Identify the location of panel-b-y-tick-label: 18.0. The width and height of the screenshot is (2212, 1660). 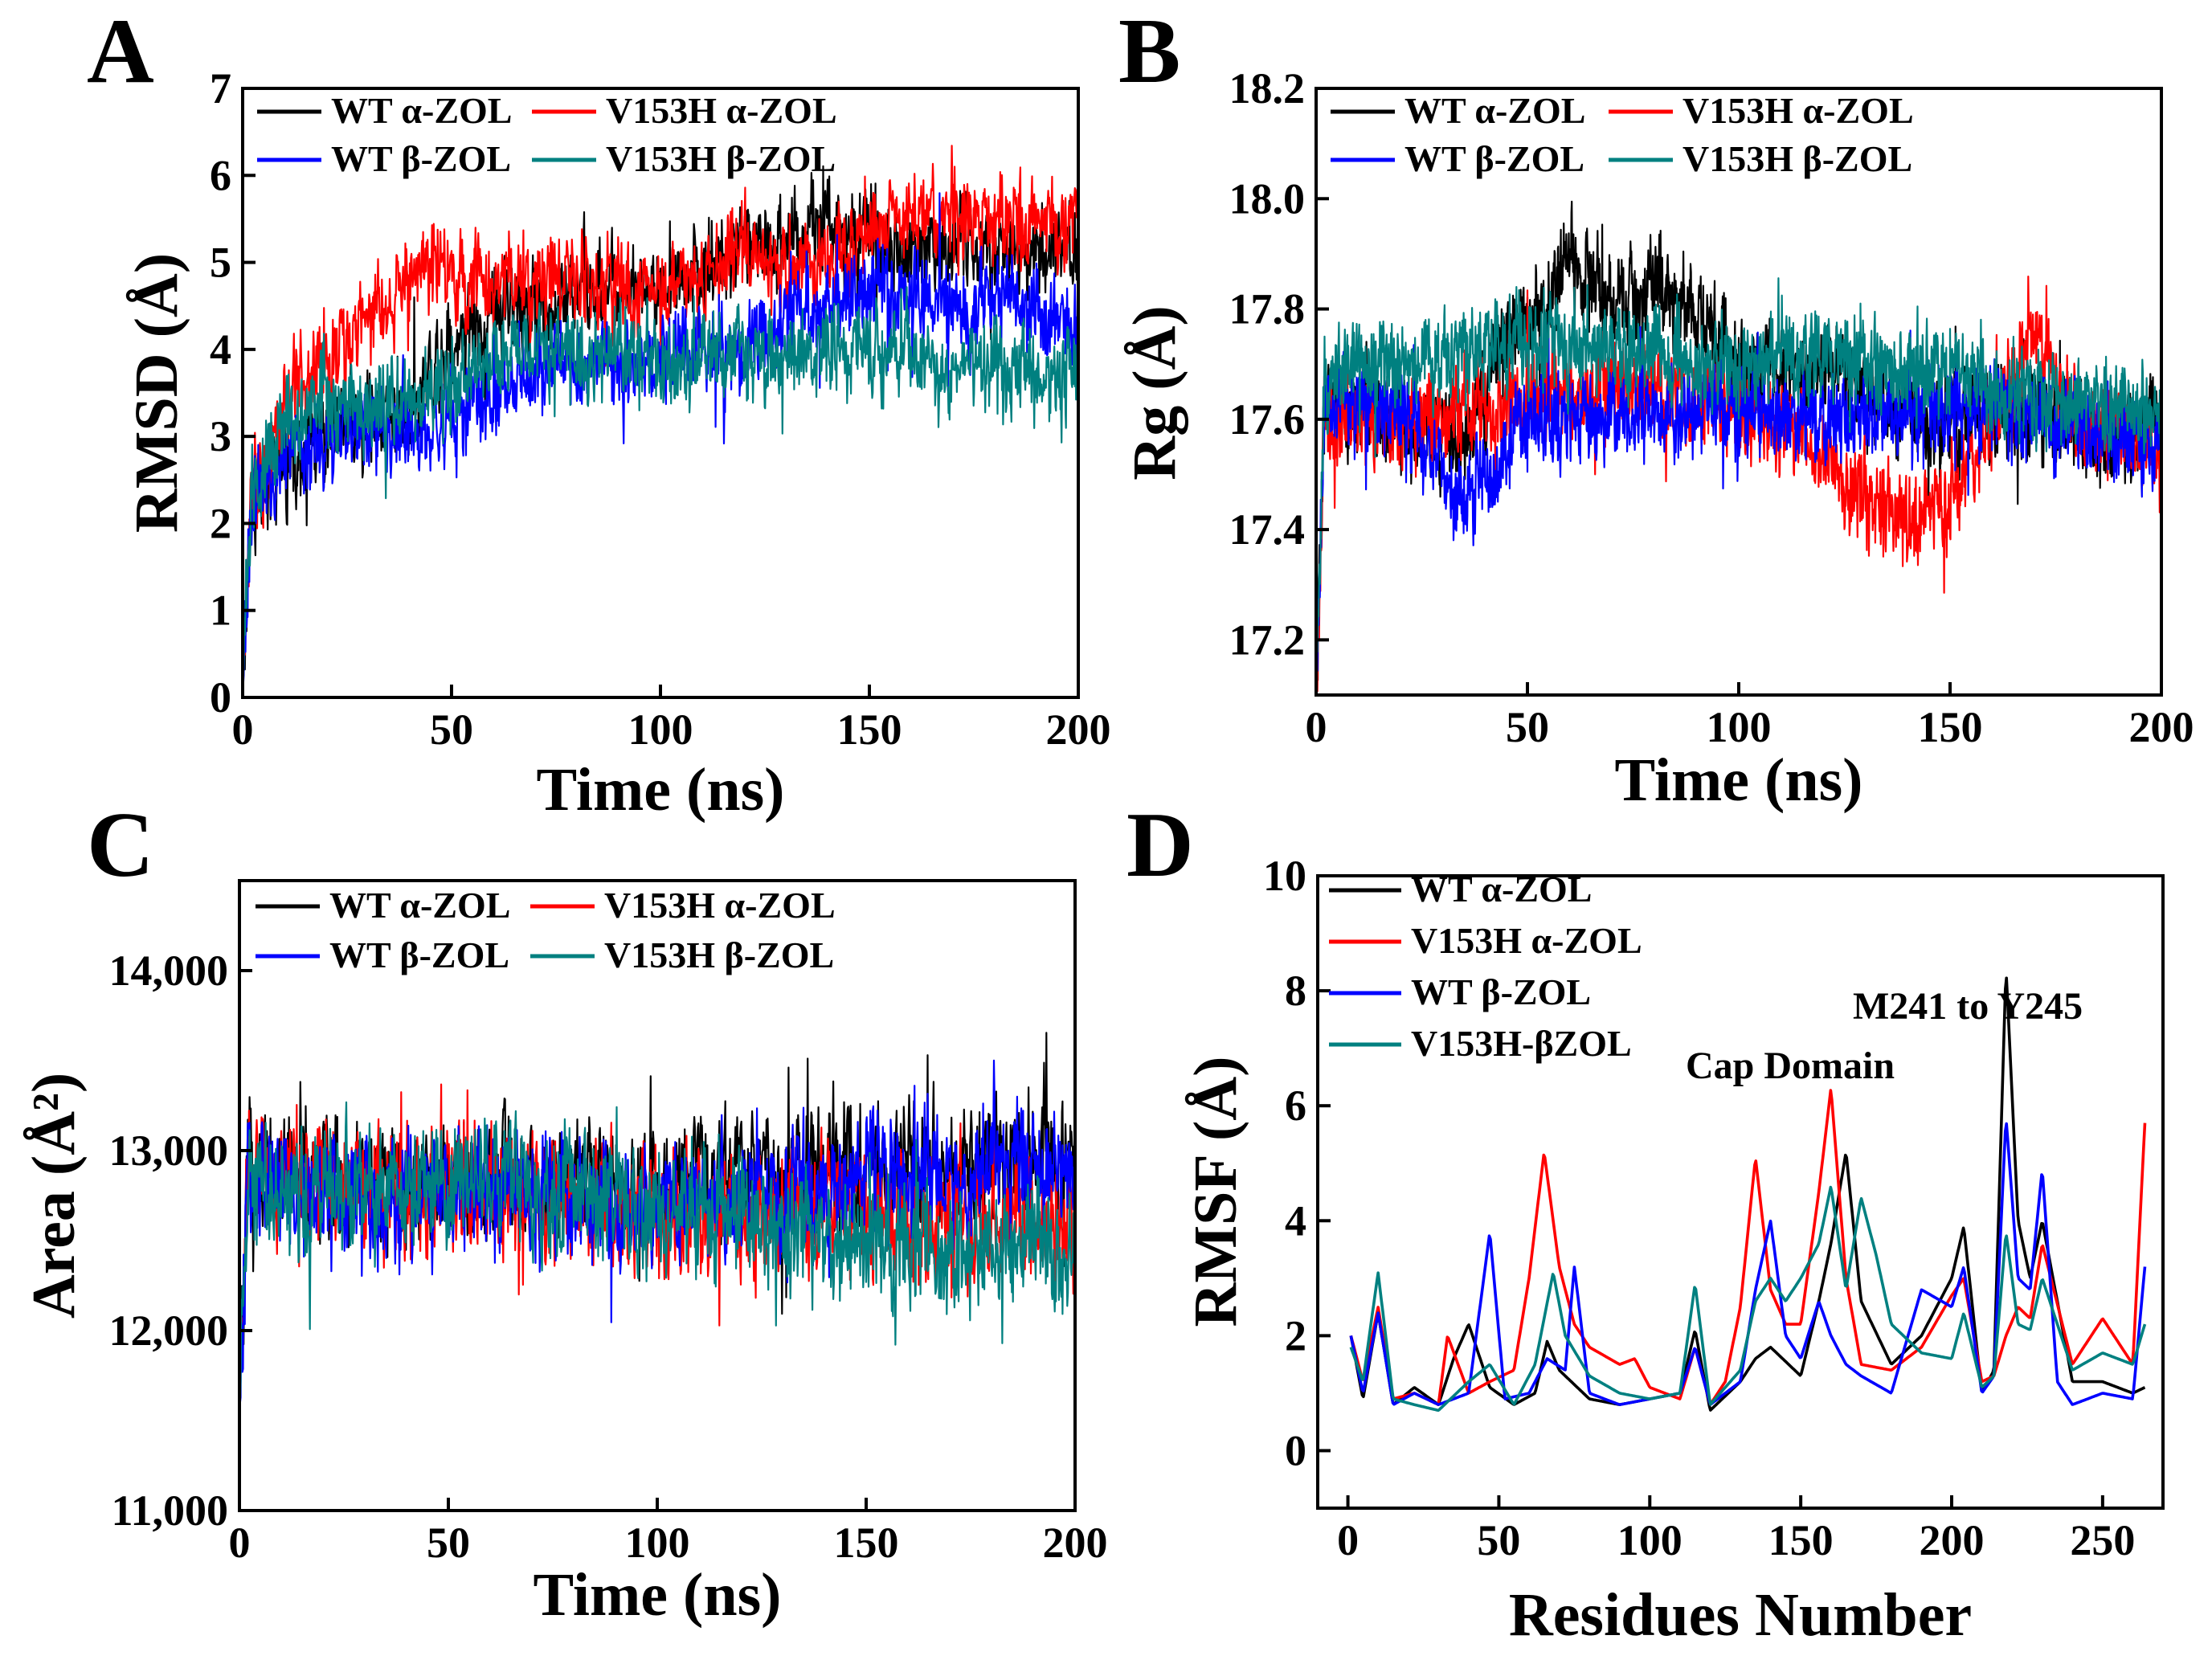
(1268, 199).